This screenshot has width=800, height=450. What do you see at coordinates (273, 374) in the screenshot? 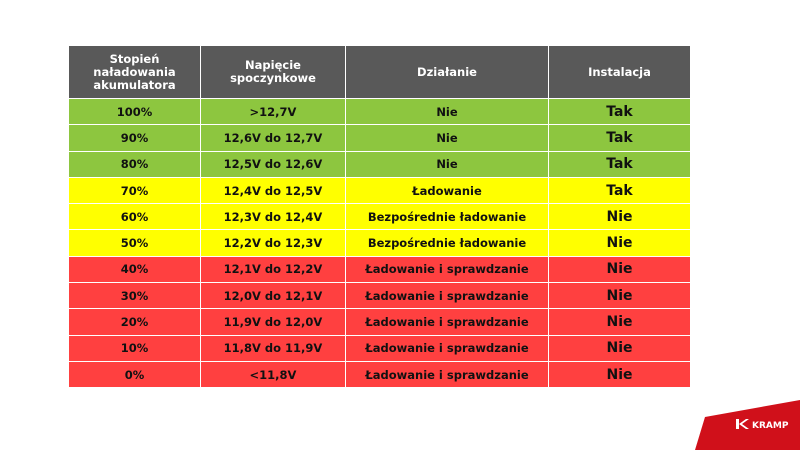
I see `cell-voltage: <11,8V` at bounding box center [273, 374].